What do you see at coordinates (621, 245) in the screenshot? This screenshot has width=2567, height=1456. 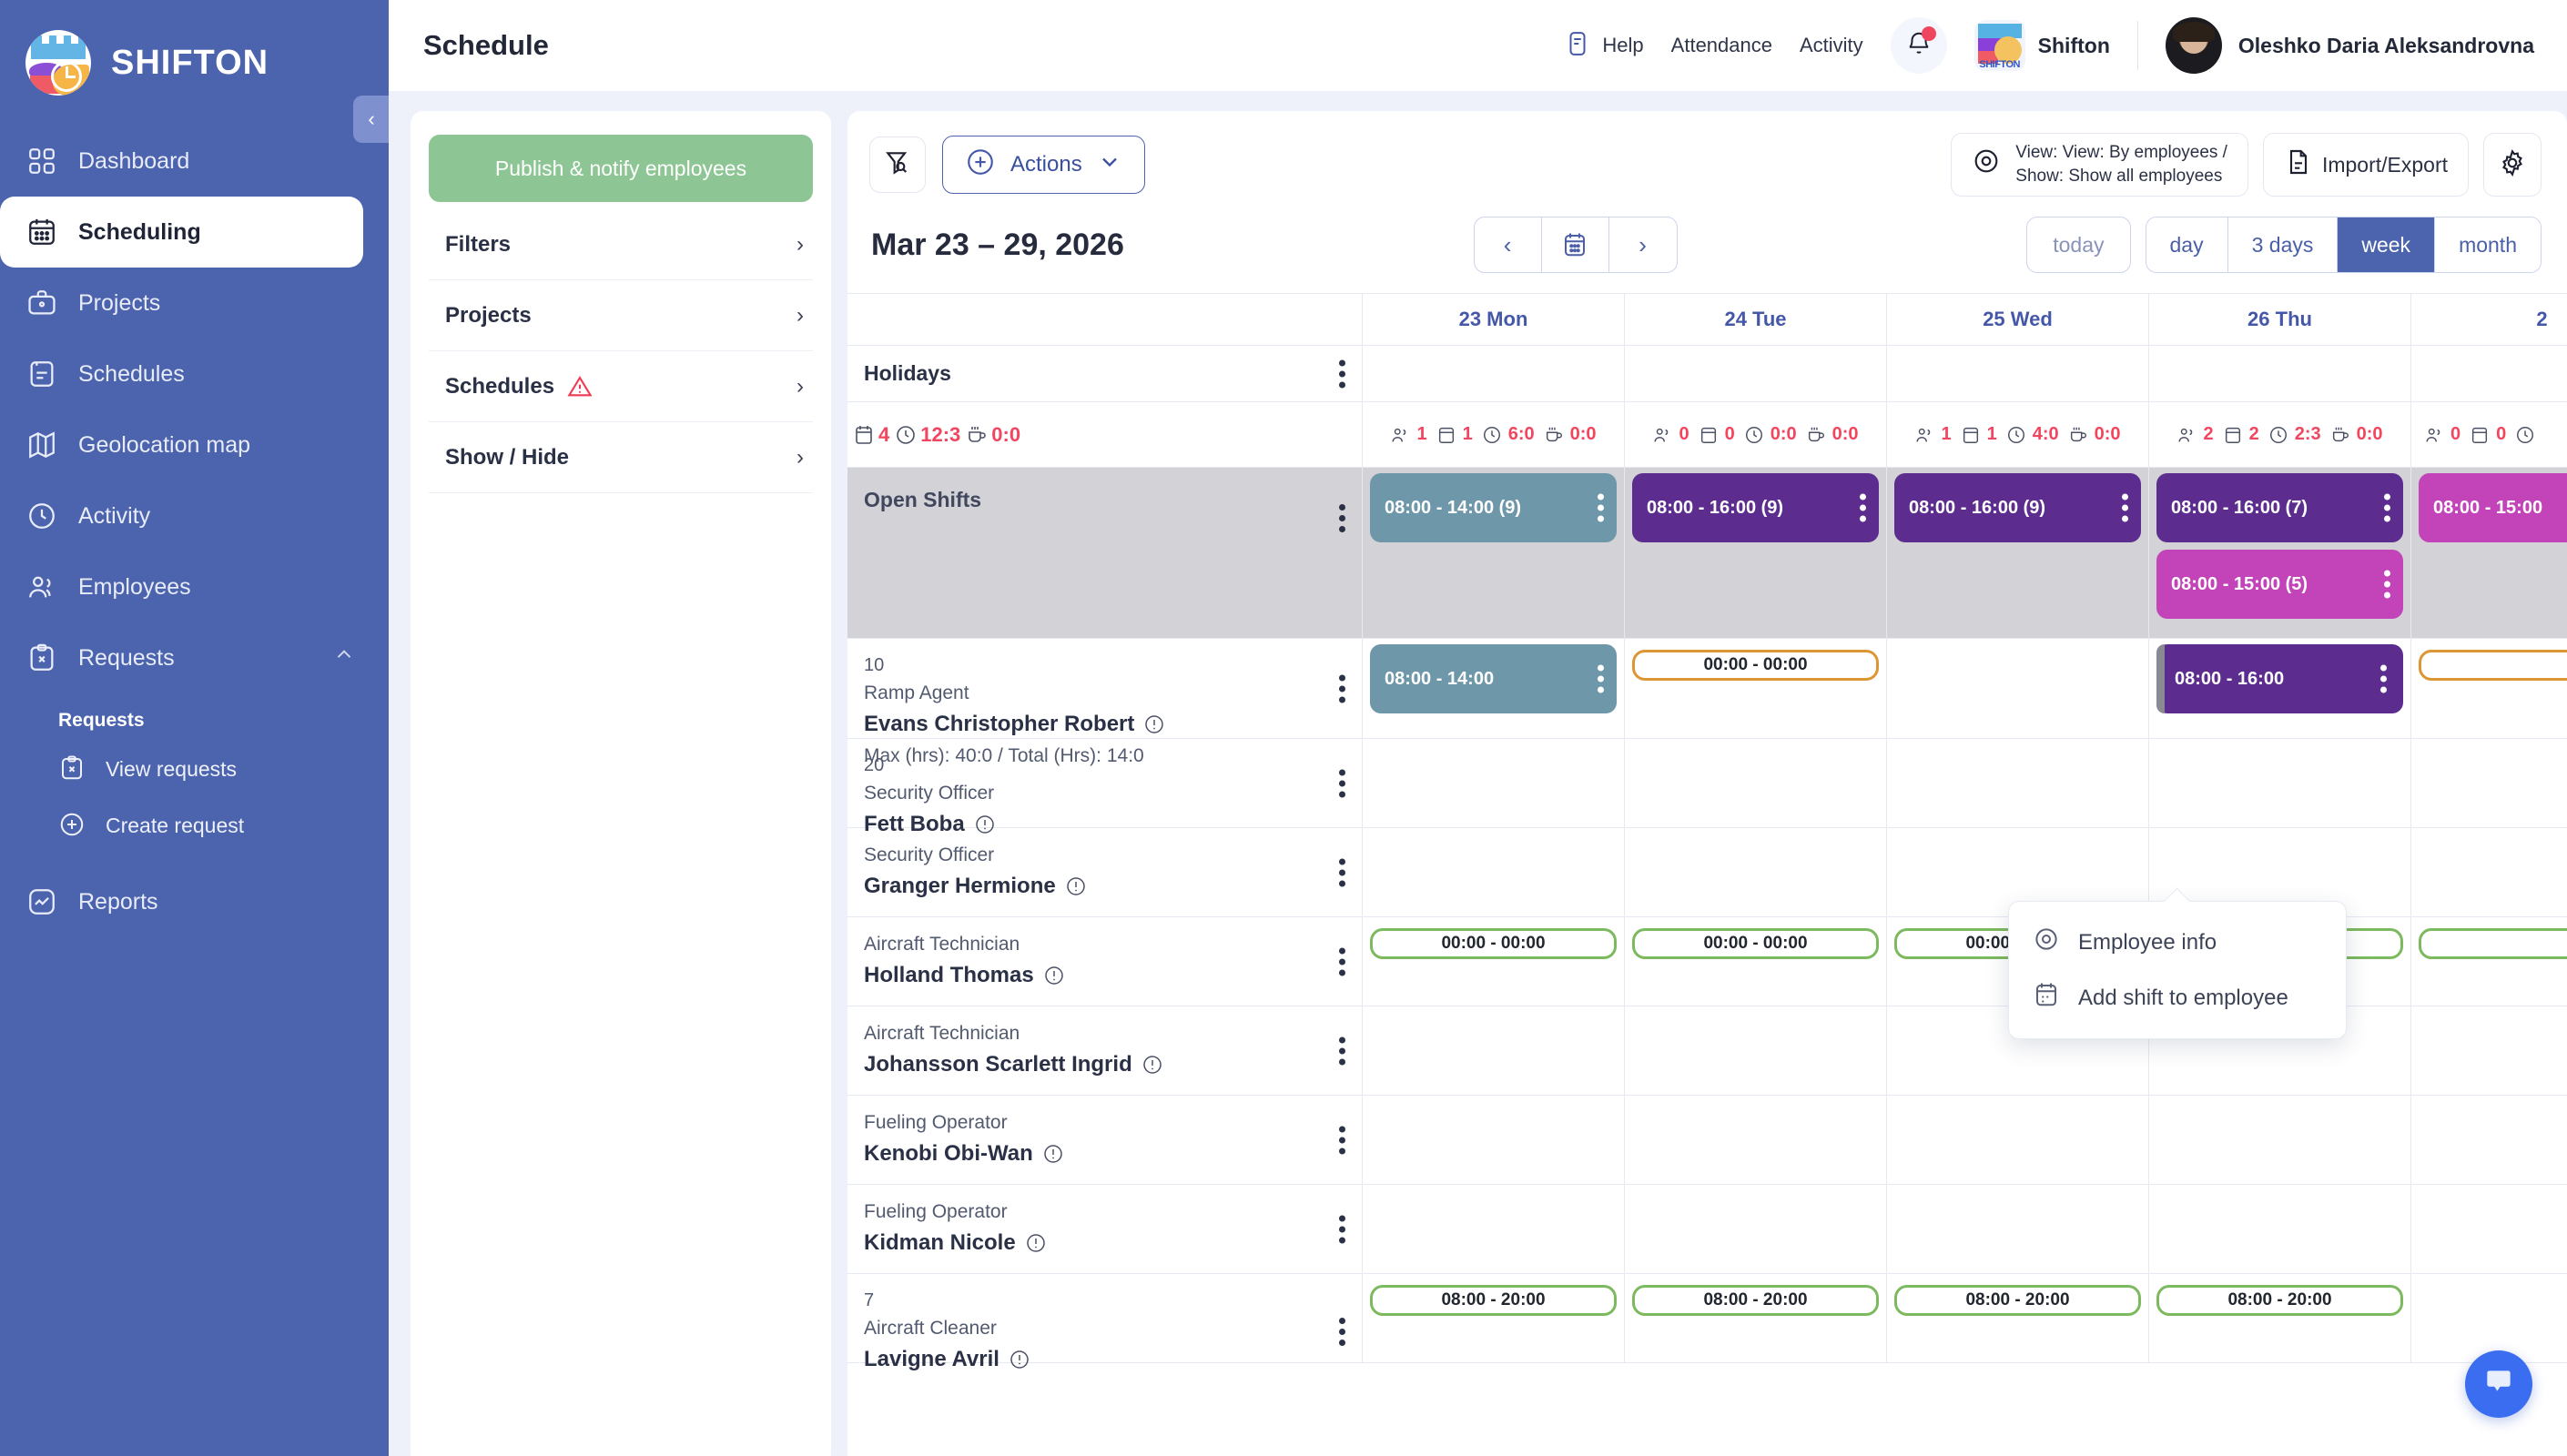 I see `accordion-filters: Filters ›` at bounding box center [621, 245].